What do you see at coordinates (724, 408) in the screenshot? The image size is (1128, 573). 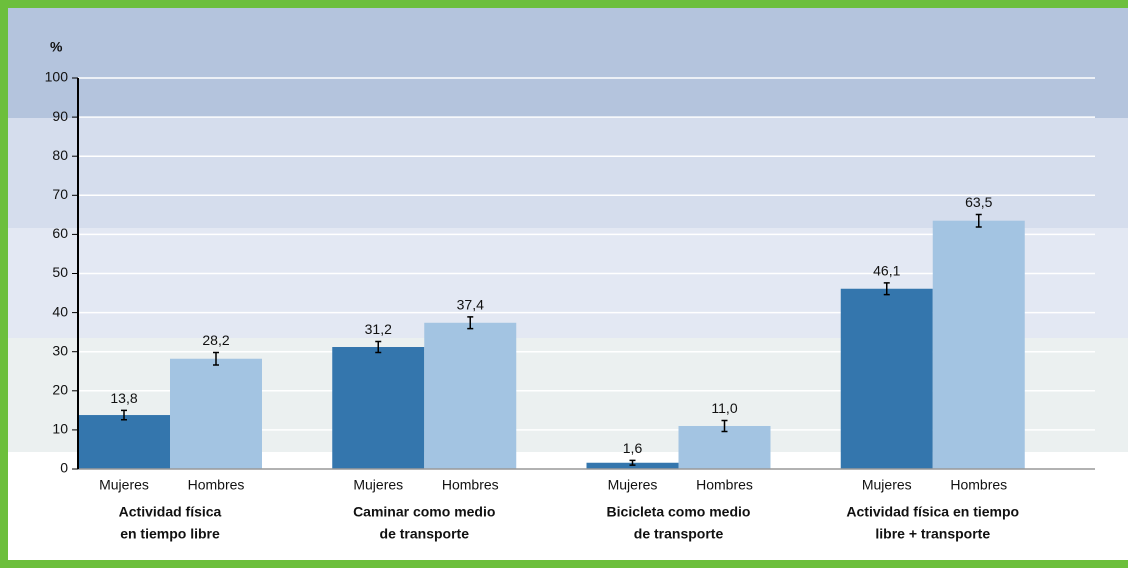 I see `value-label: 11,0` at bounding box center [724, 408].